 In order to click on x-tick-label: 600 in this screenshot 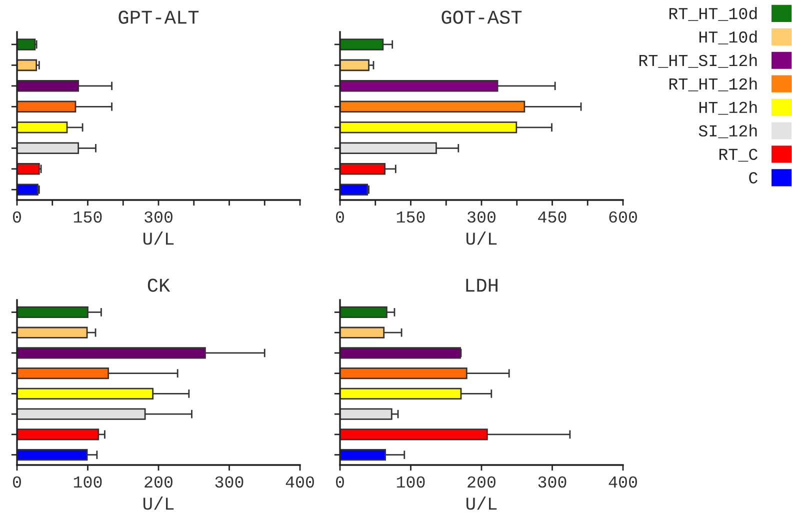, I will do `click(623, 217)`.